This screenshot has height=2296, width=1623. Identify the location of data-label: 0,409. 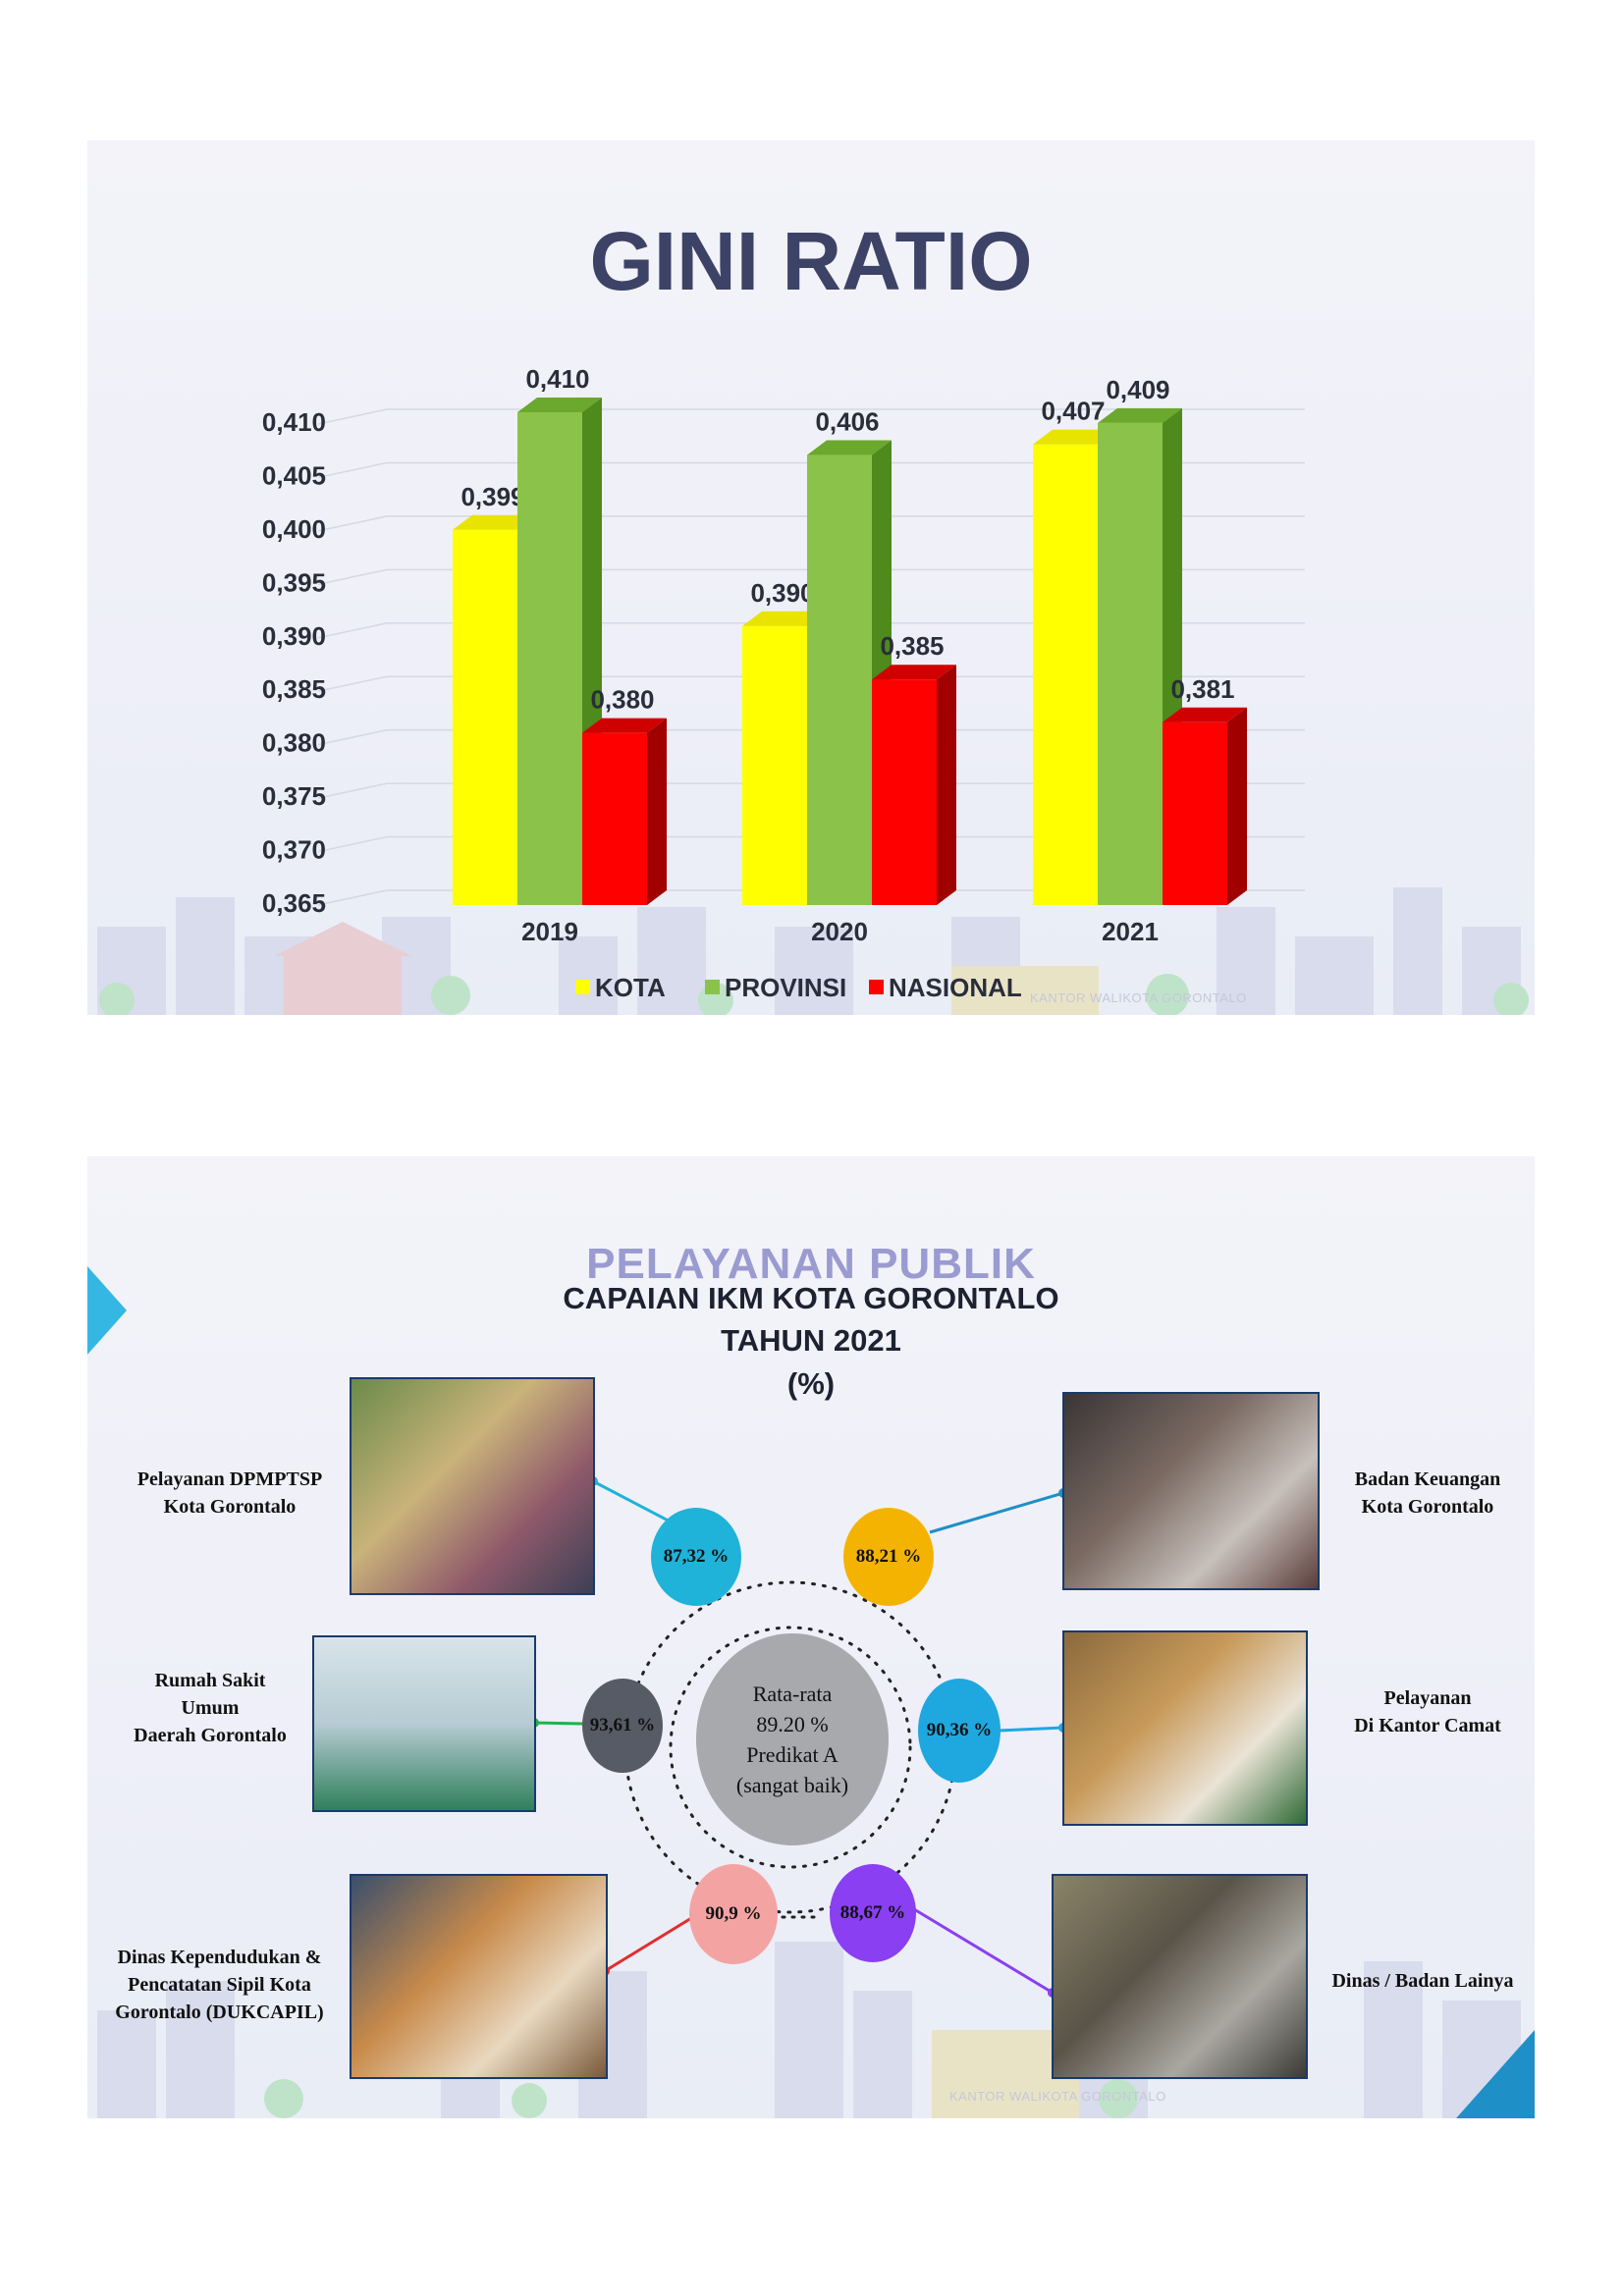
(1137, 389).